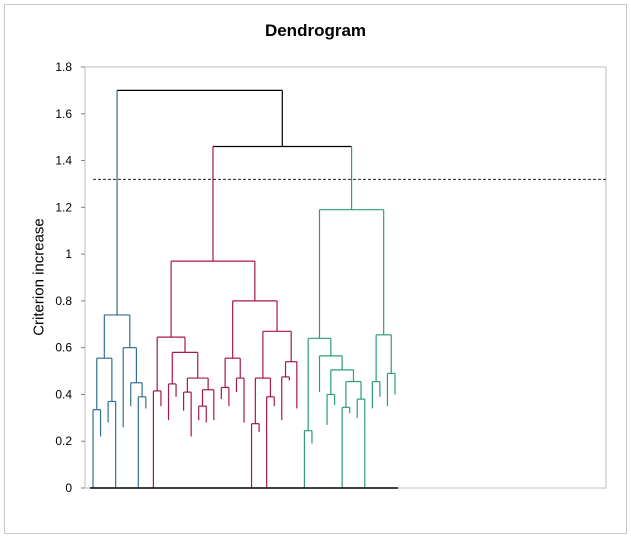 This screenshot has width=631, height=538. Describe the element at coordinates (63, 441) in the screenshot. I see `y-tick-label: 0.2` at that location.